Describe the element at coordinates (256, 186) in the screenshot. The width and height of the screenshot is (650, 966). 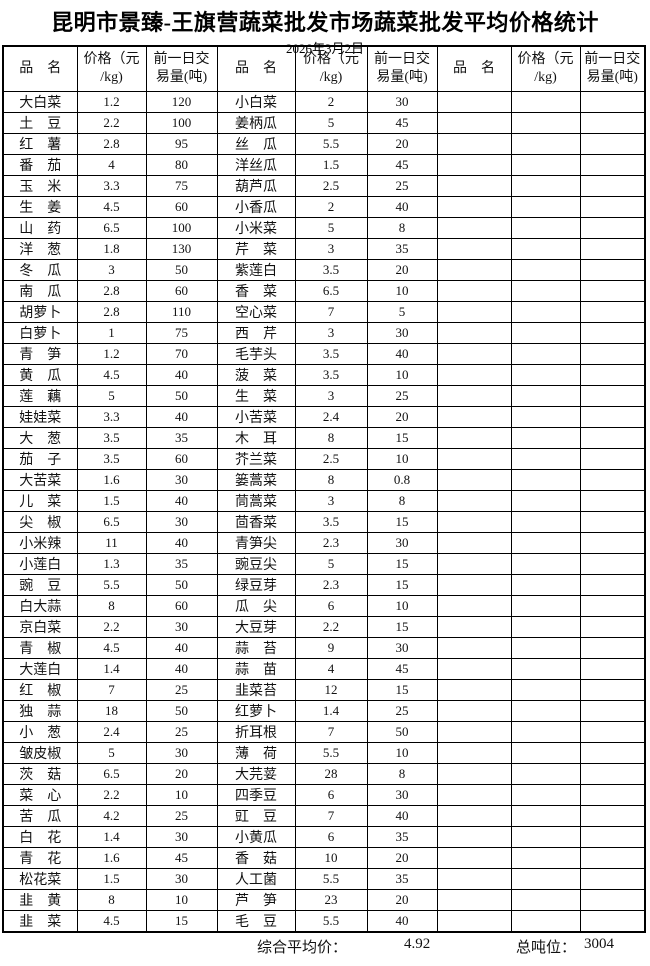
I see `product-name-cell: 葫芦瓜` at that location.